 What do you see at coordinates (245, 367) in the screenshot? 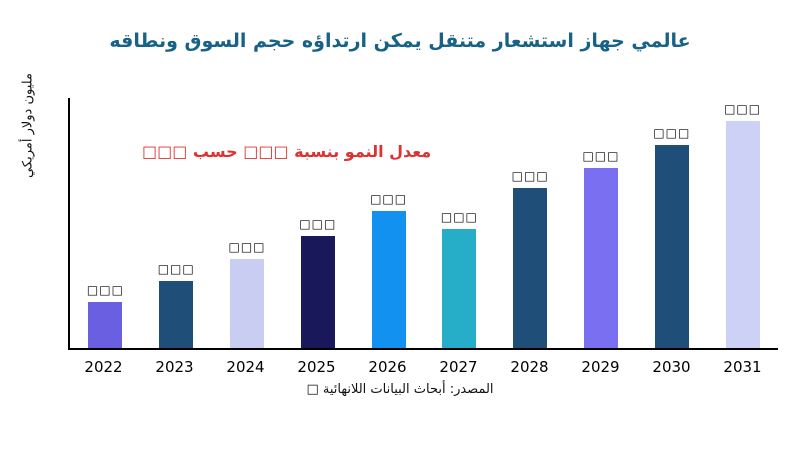
I see `x-tick-label: 2024` at bounding box center [245, 367].